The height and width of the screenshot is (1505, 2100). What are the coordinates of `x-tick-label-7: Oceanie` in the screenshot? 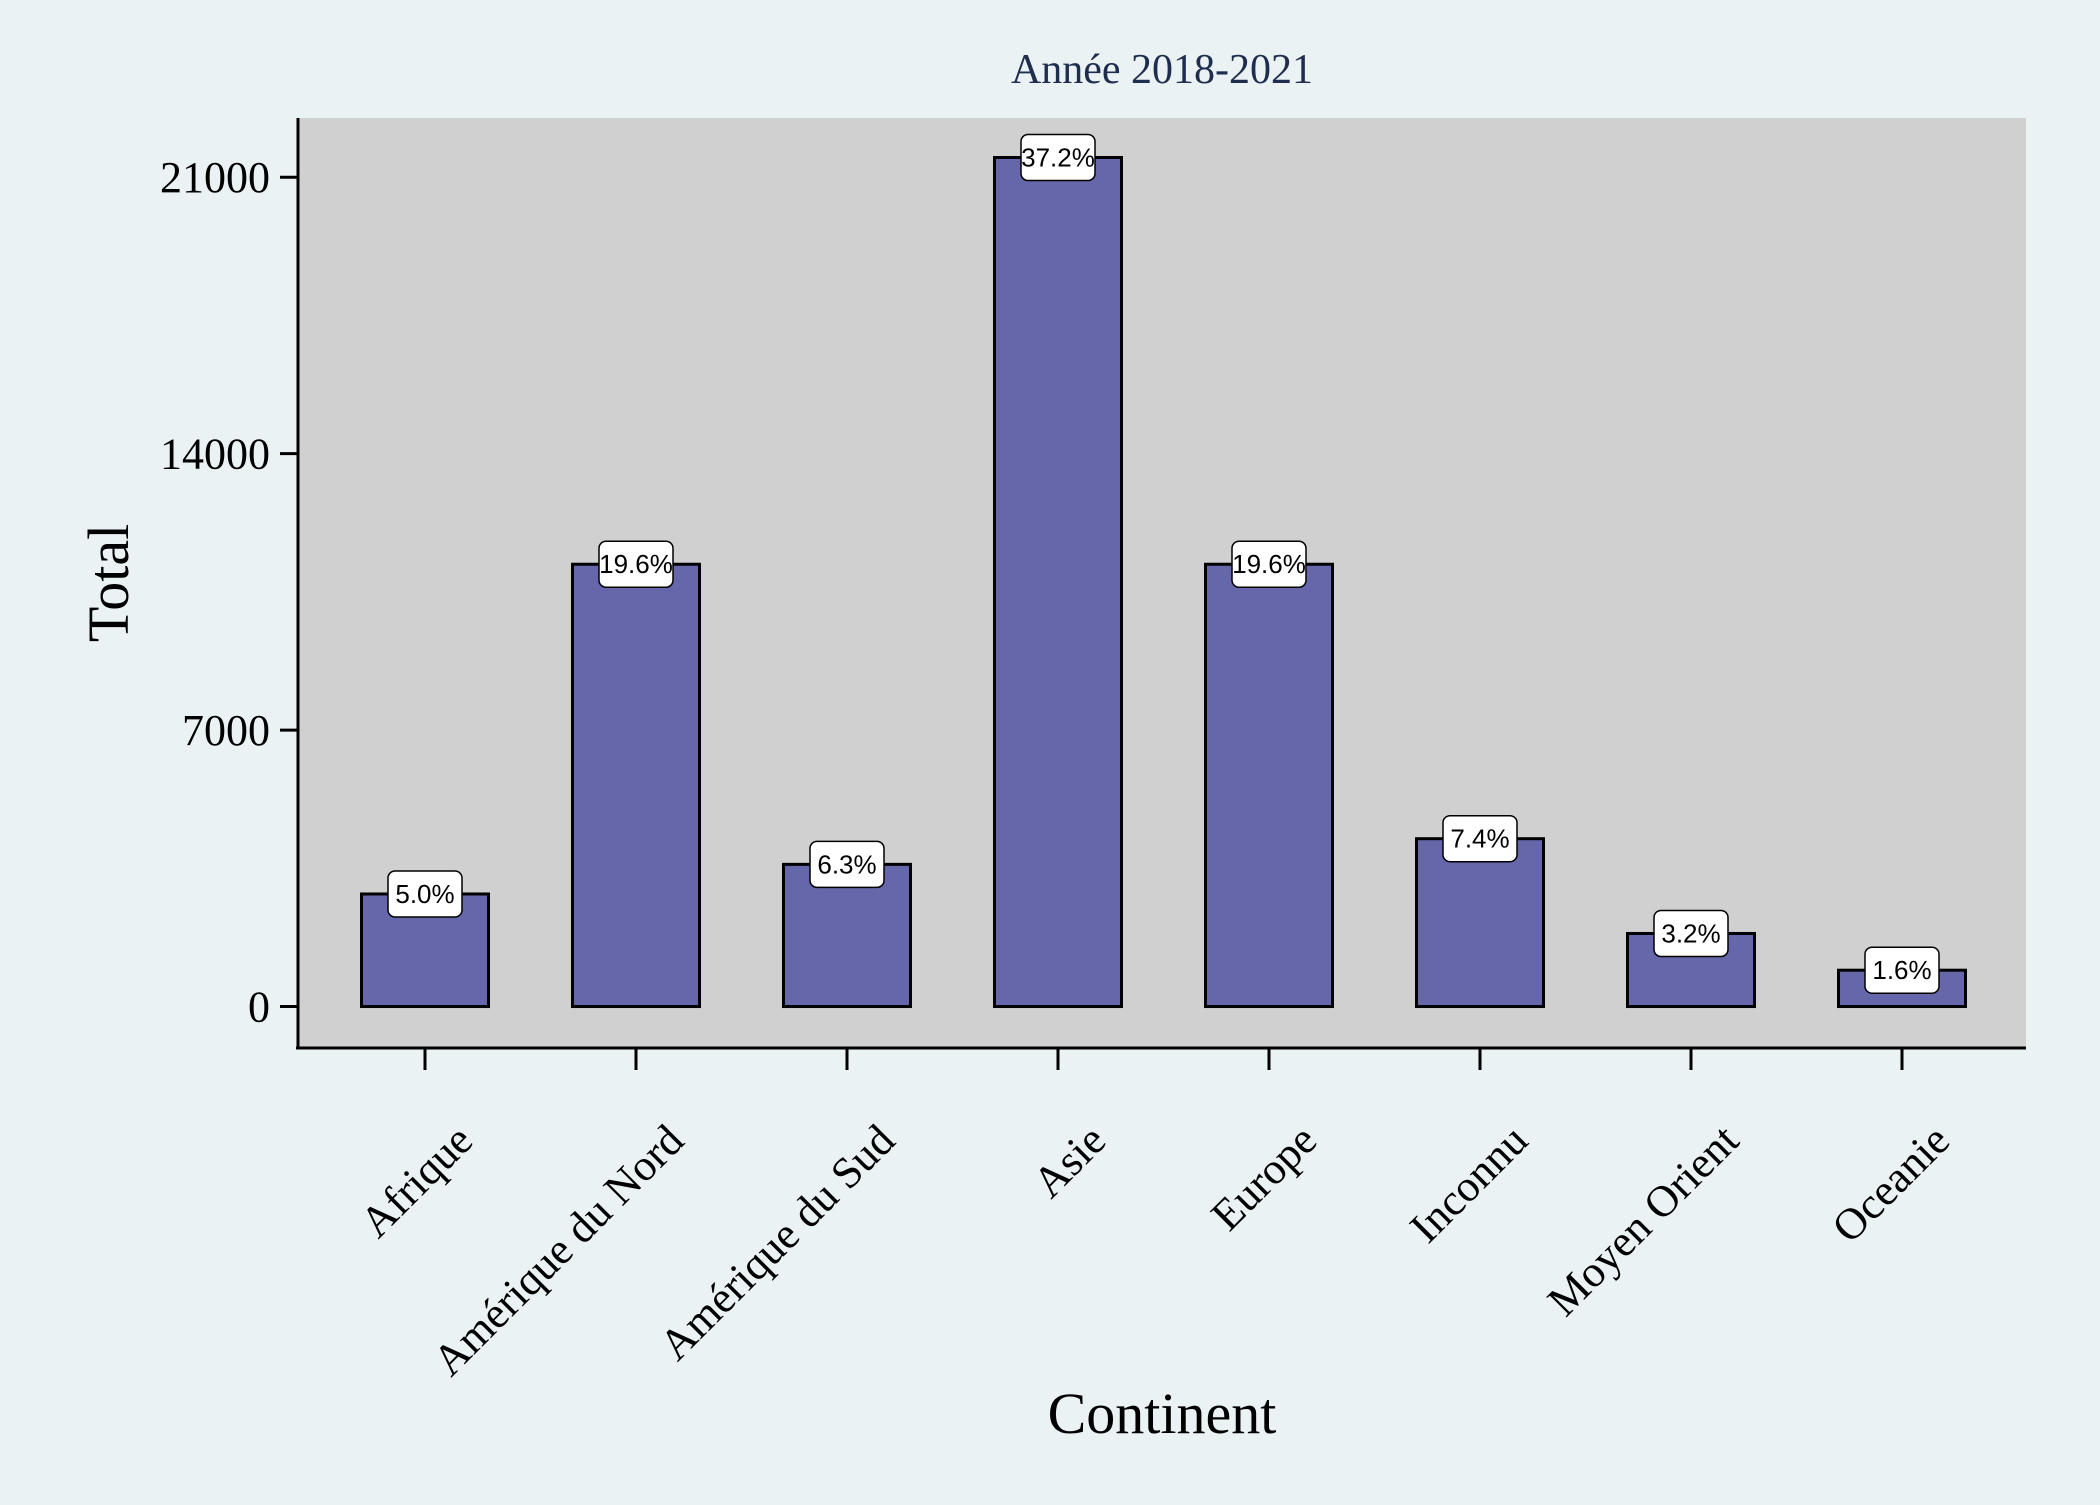 It's located at (1891, 1183).